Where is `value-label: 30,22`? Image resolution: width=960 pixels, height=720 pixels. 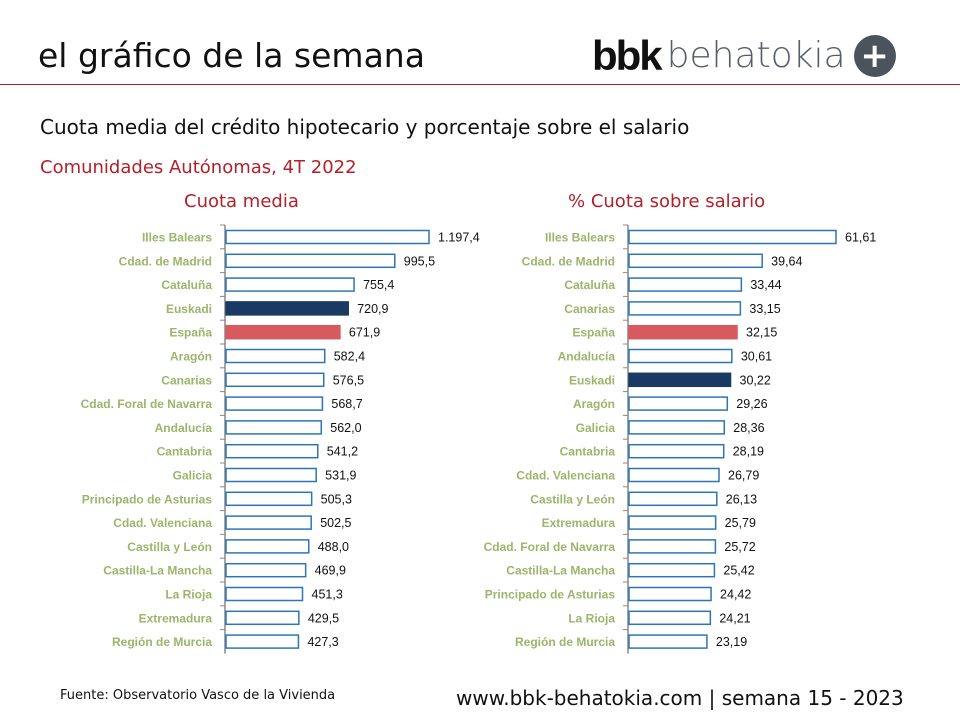
value-label: 30,22 is located at coordinates (755, 380).